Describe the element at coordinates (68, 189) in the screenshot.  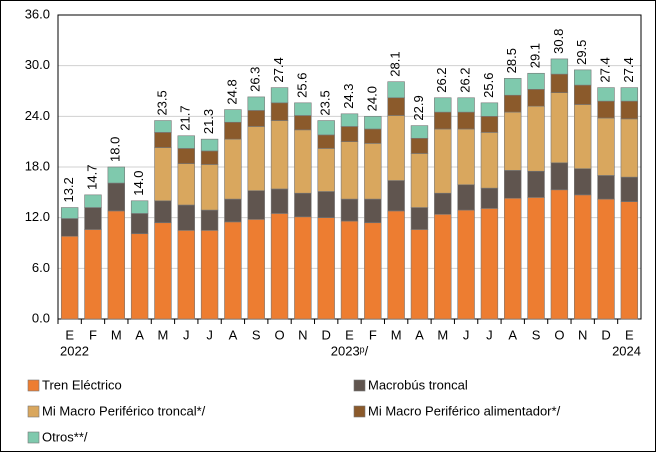
I see `total-label: 13.2` at that location.